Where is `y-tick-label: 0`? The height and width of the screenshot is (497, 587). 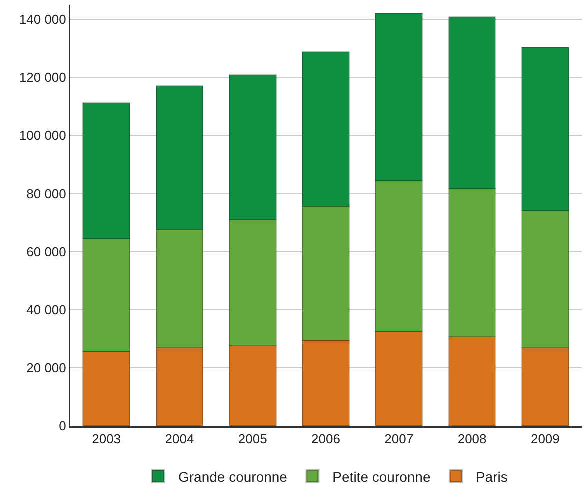
y-tick-label: 0 is located at coordinates (62, 426).